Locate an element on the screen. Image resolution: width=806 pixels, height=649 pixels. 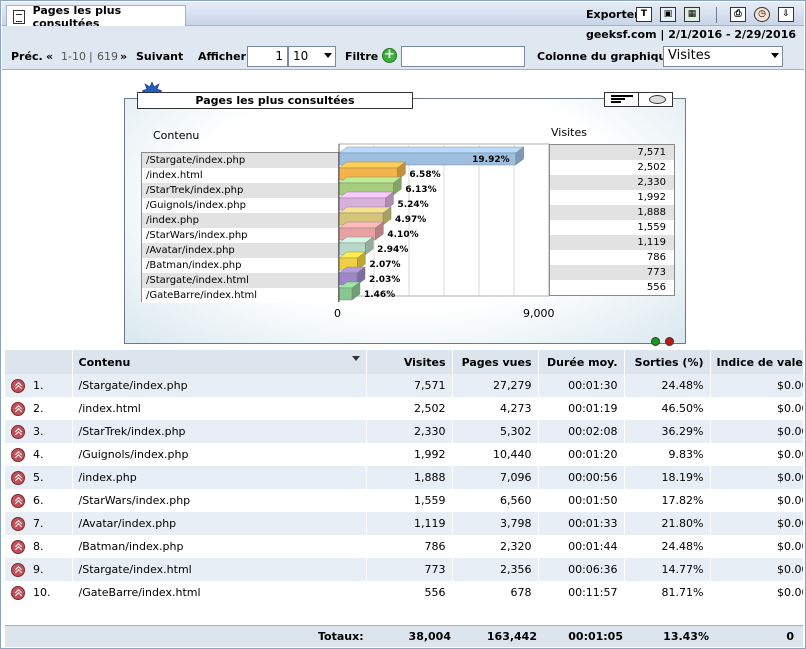
page-number-input: 1 is located at coordinates (267, 56).